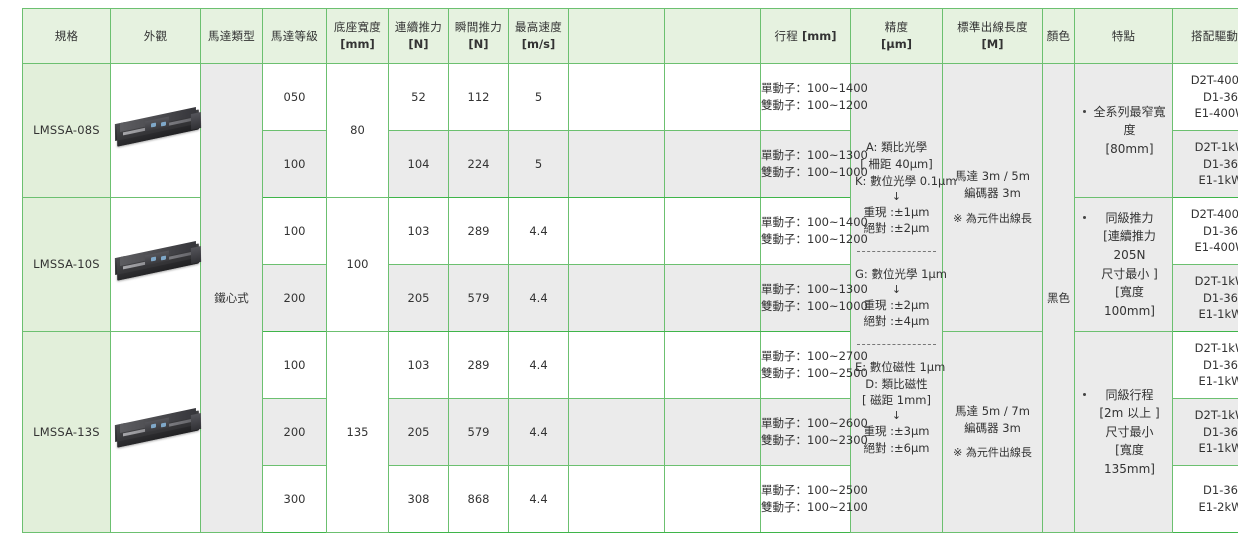  I want to click on col-accuracy: 精度 [μm], so click(896, 36).